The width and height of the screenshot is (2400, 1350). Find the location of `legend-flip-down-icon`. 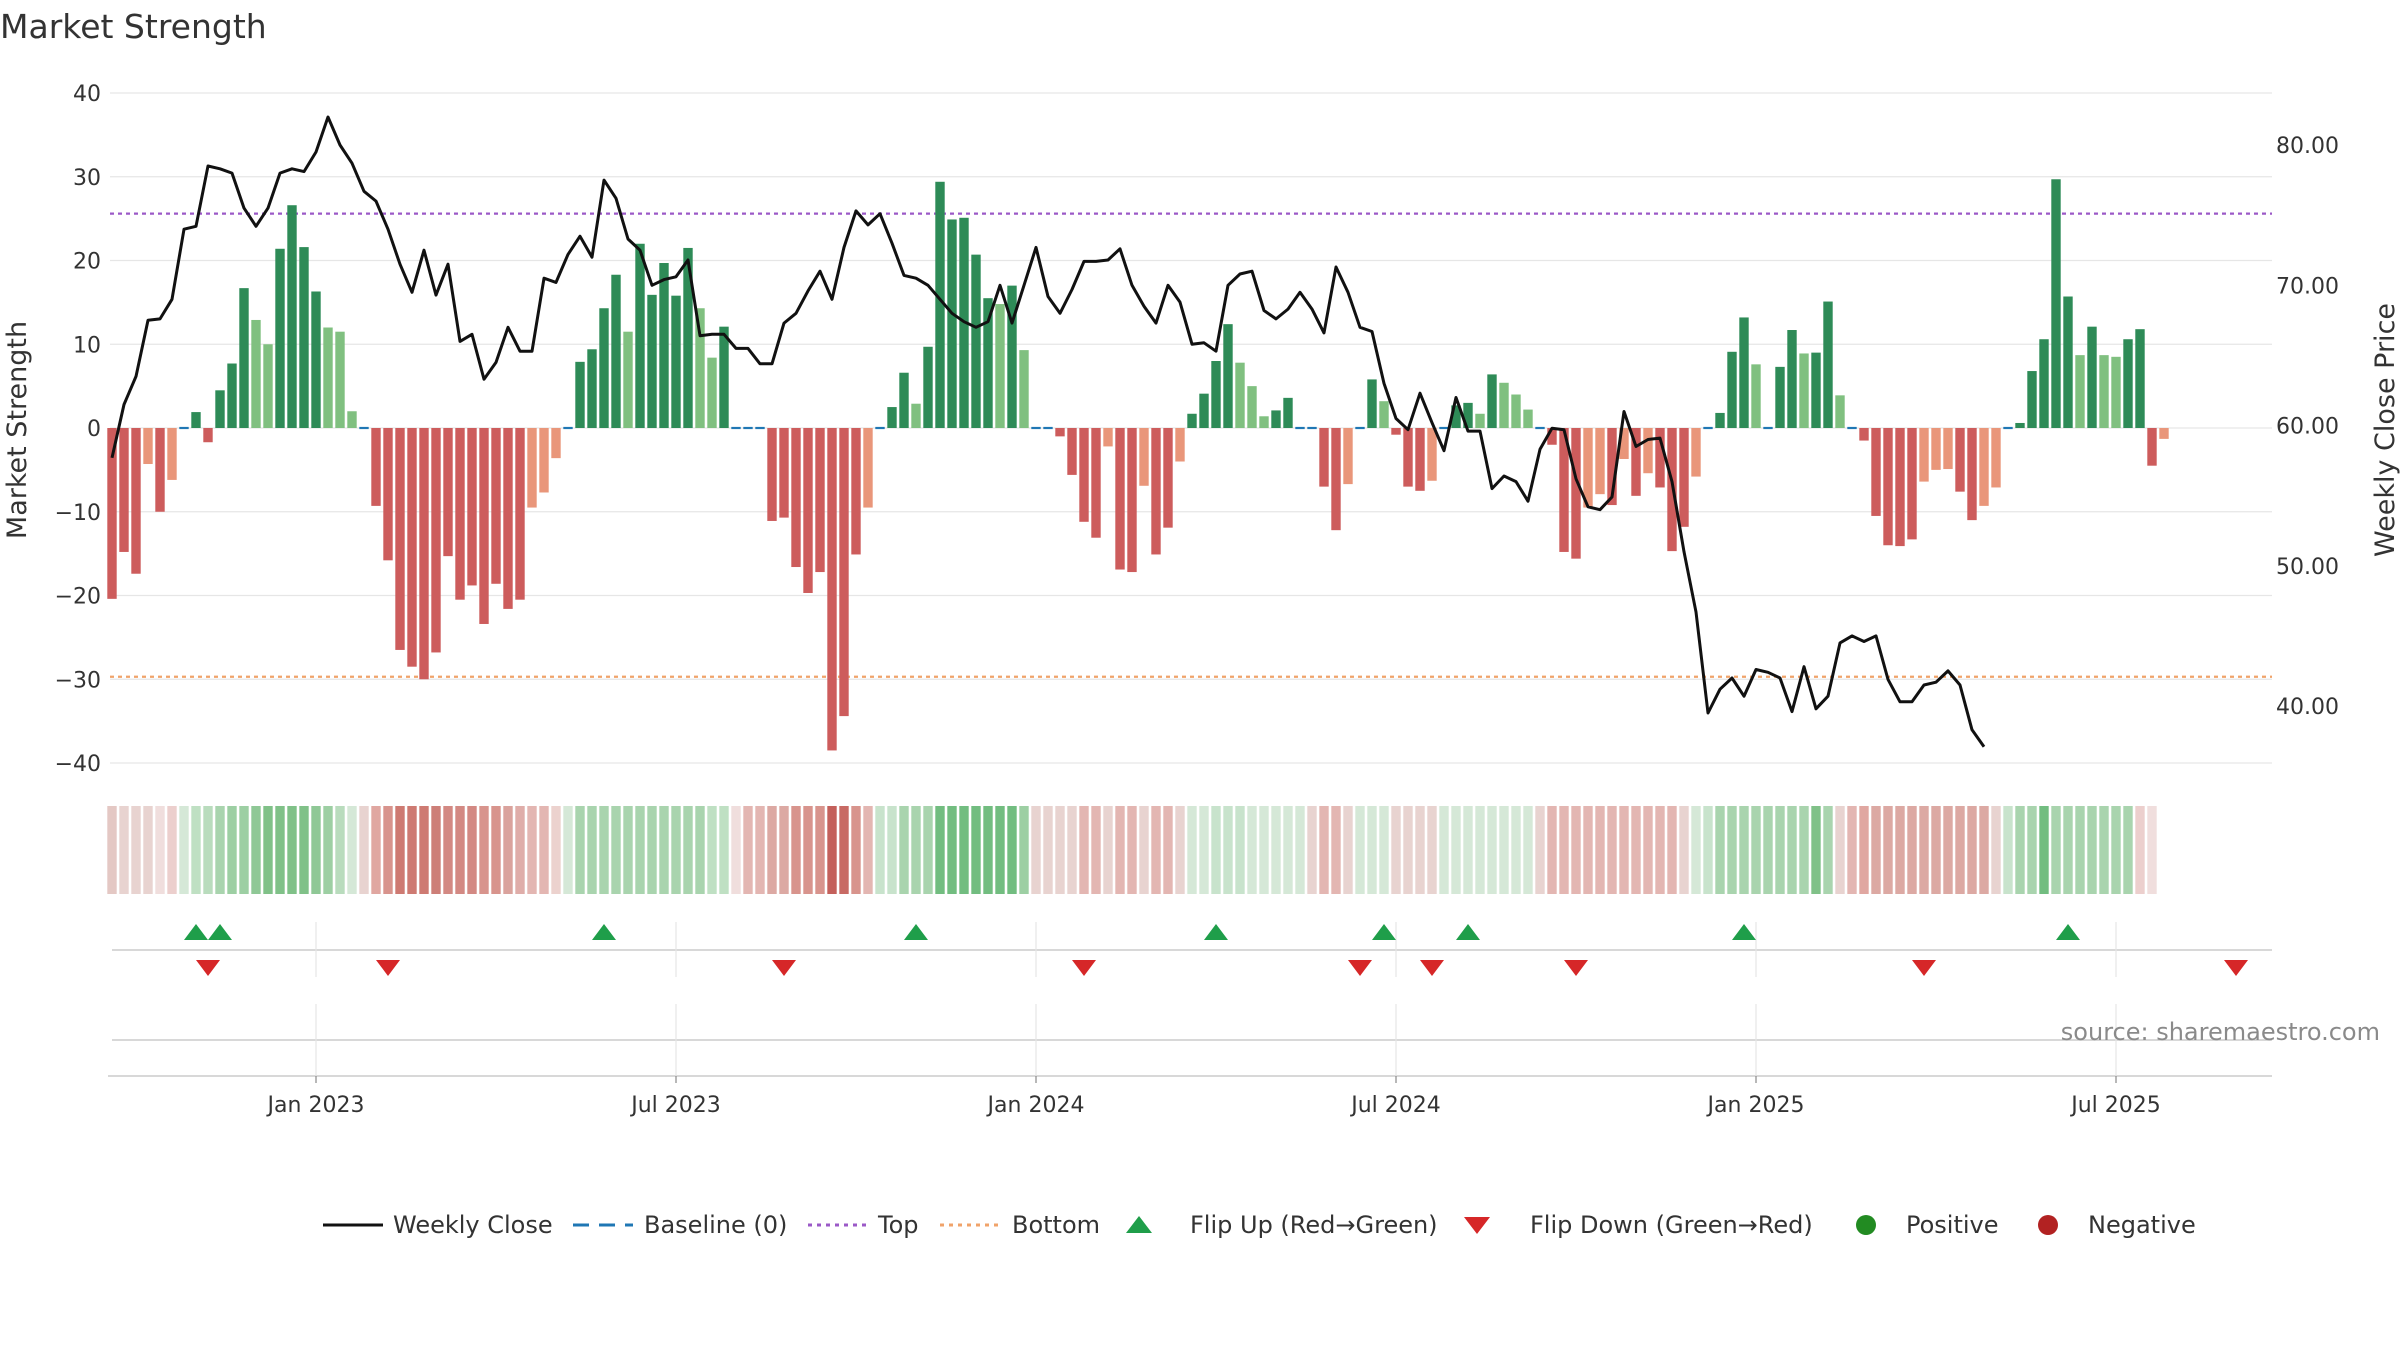

legend-flip-down-icon is located at coordinates (1477, 1225).